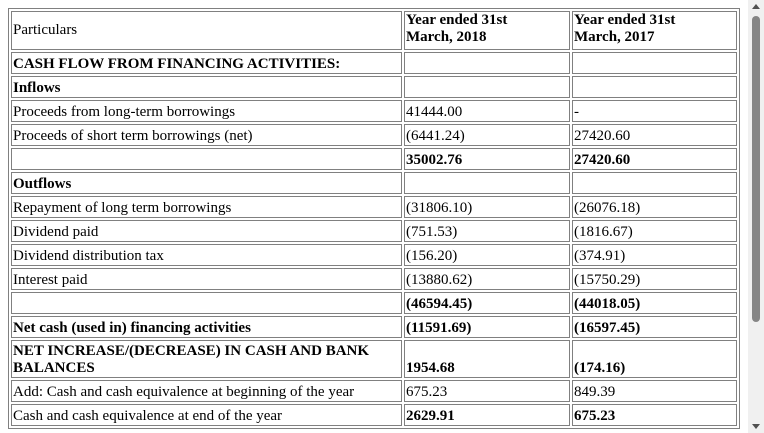 The image size is (764, 433). What do you see at coordinates (487, 207) in the screenshot?
I see `cell-2018: (31806.10)` at bounding box center [487, 207].